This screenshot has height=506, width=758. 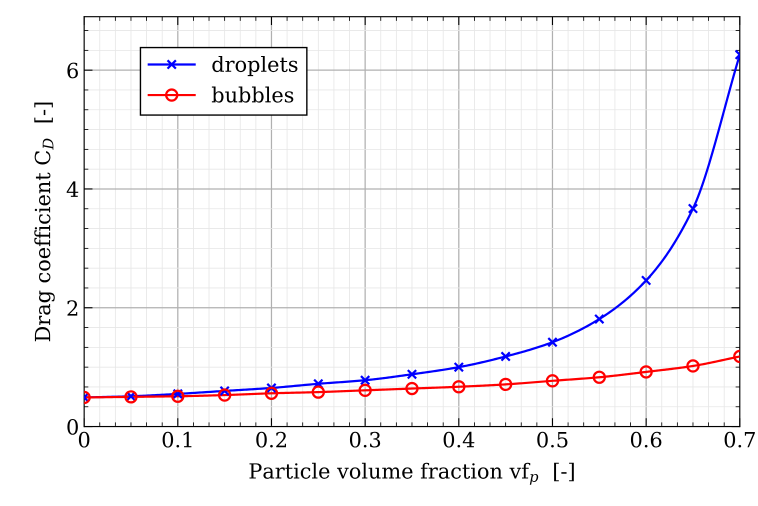 I want to click on x-axis-title: Particle volume fraction vf$_{p}$ [-], so click(x=411, y=473).